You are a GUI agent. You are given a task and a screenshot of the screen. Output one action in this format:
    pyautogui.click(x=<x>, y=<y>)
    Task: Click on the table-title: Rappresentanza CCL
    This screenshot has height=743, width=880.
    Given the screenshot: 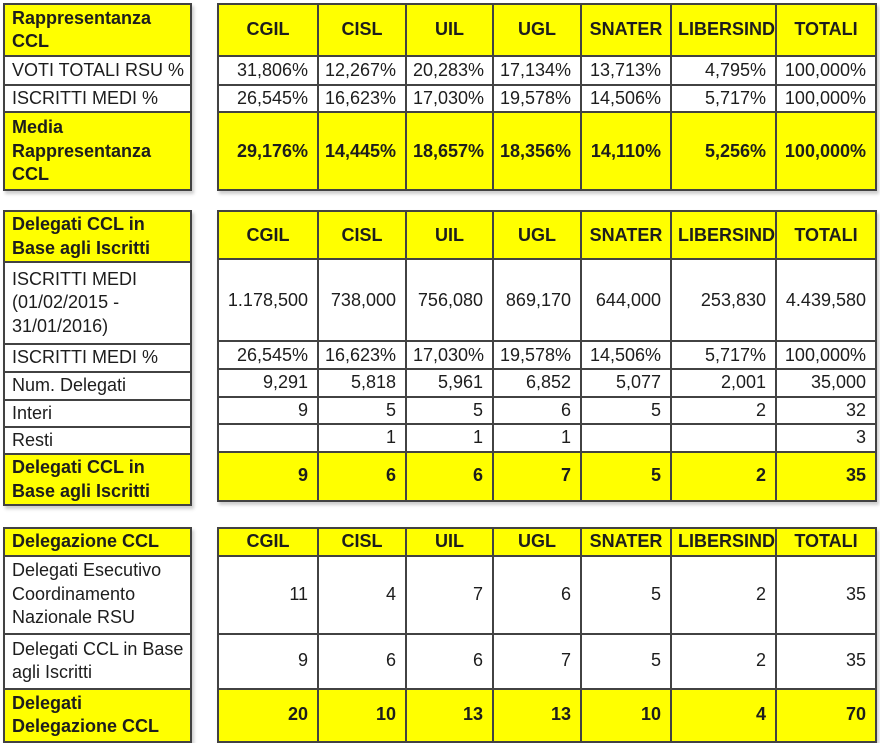 What is the action you would take?
    pyautogui.click(x=97, y=30)
    